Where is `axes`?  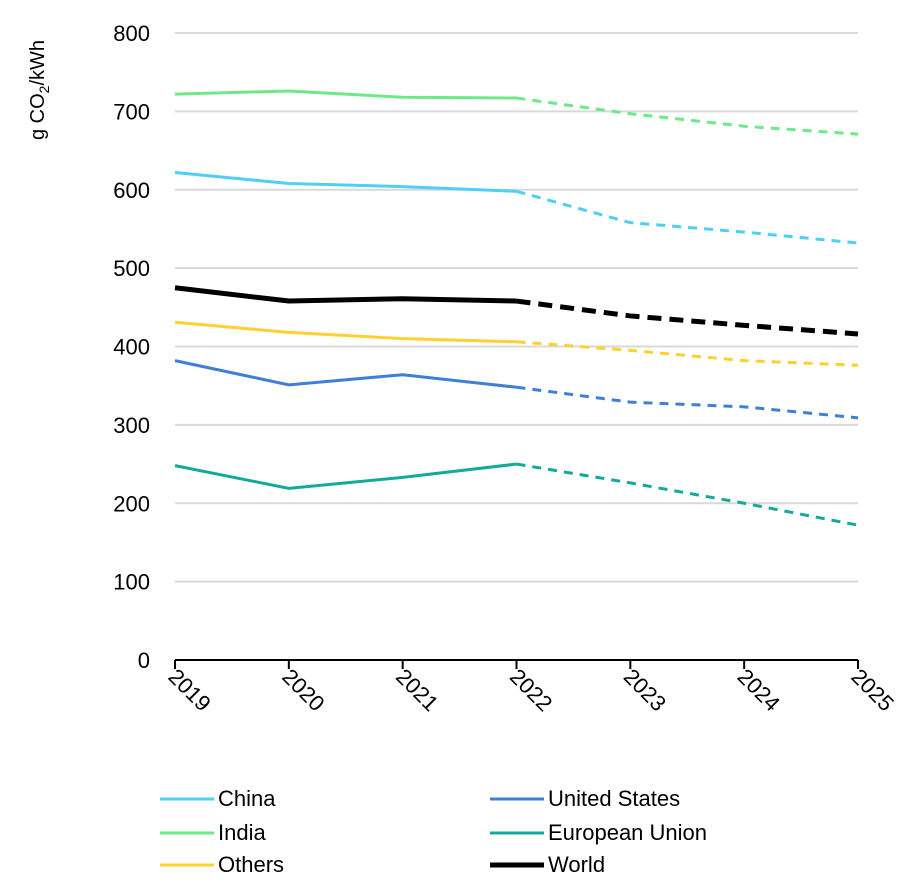 axes is located at coordinates (516, 664).